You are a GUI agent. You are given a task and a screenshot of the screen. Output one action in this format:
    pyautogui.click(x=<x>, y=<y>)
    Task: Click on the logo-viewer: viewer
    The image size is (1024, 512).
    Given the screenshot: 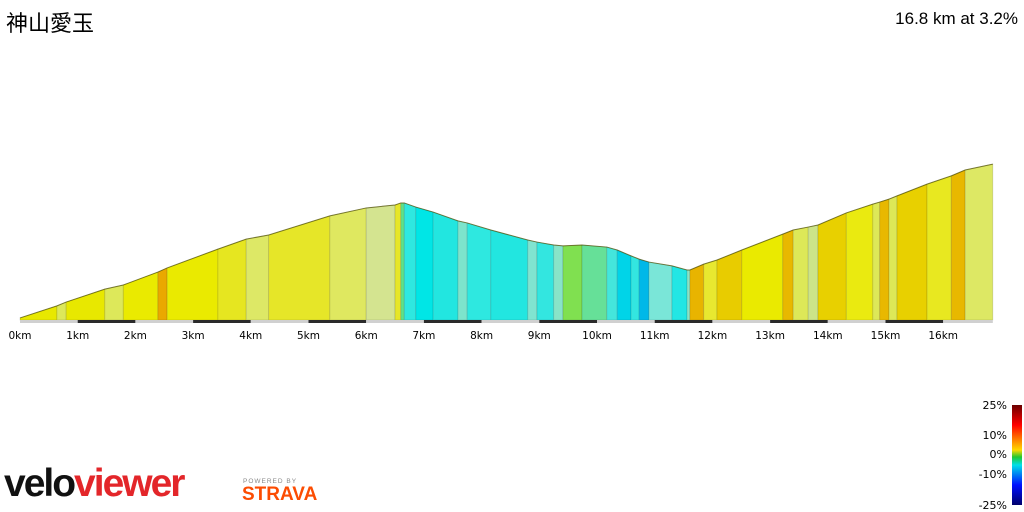 What is the action you would take?
    pyautogui.click(x=129, y=483)
    